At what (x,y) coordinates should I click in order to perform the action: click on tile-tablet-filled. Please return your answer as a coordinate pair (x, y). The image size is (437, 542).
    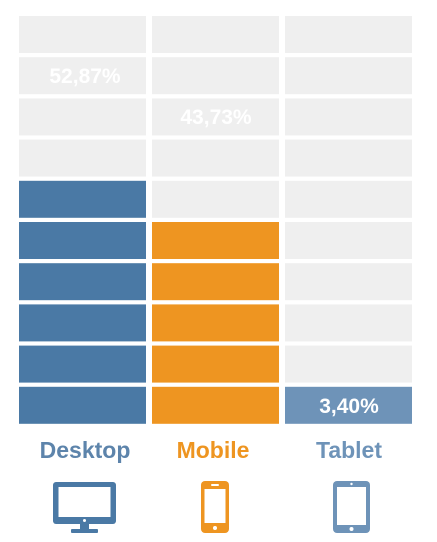
    Looking at the image, I should click on (348, 405).